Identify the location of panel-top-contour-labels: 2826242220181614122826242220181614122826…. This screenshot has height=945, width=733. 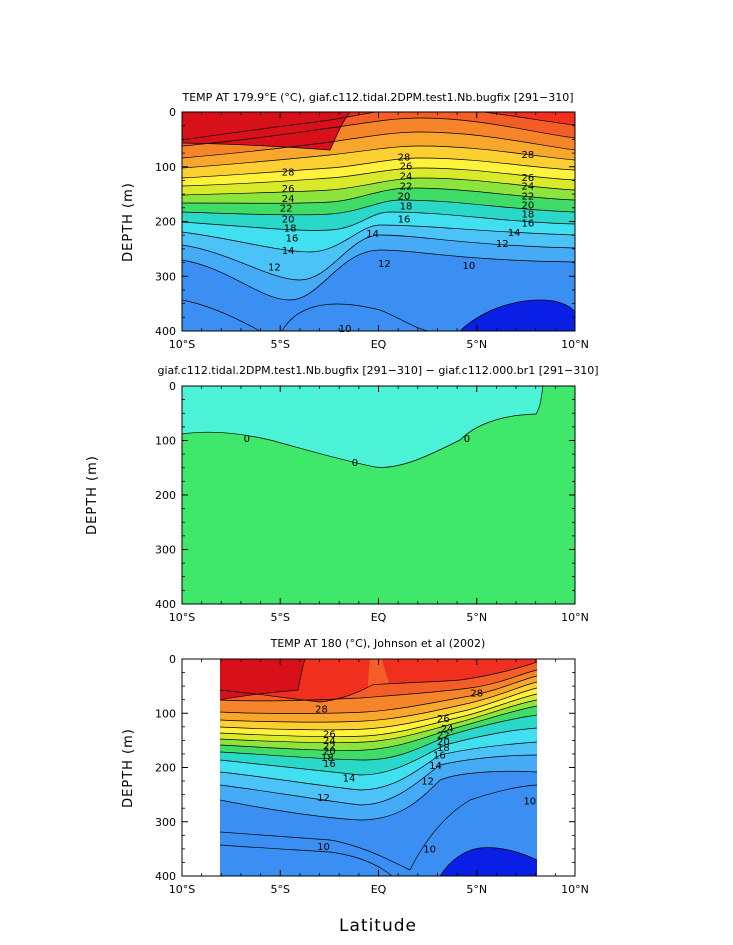
(401, 242).